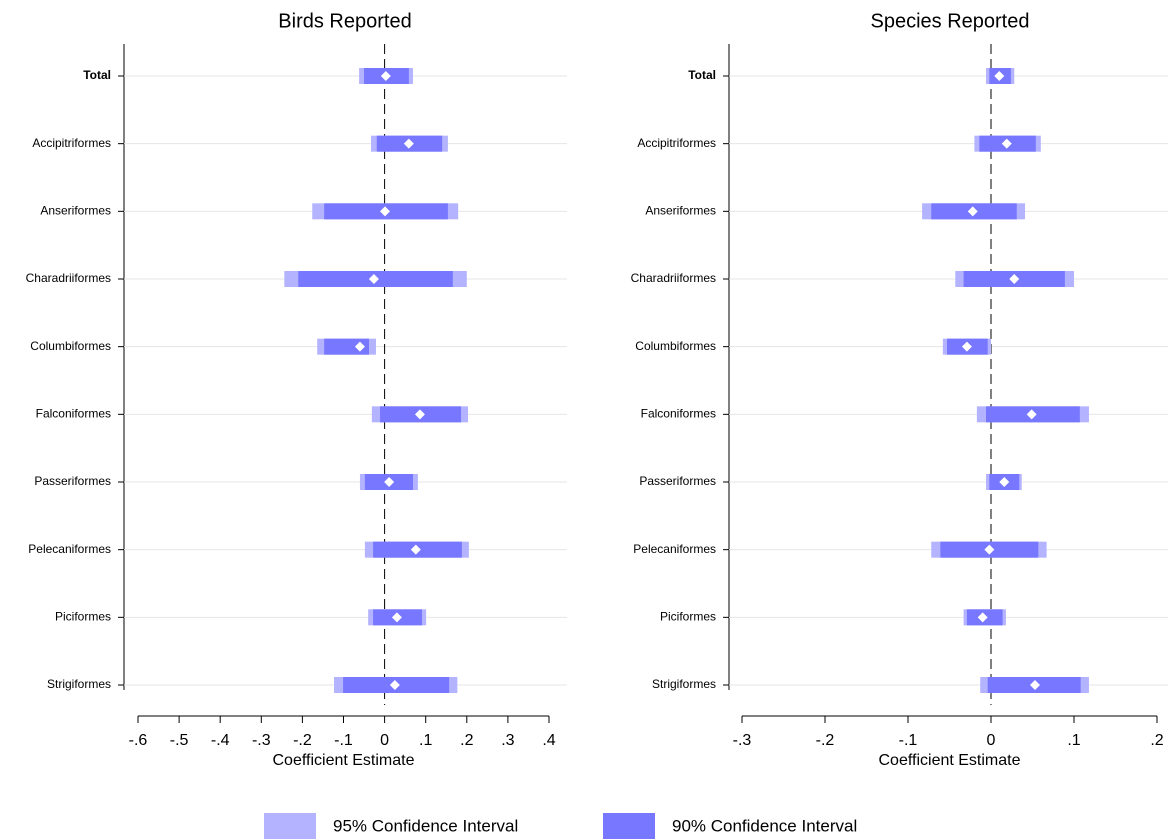 Image resolution: width=1168 pixels, height=839 pixels. I want to click on legend-label: 90% Confidence Interval, so click(764, 825).